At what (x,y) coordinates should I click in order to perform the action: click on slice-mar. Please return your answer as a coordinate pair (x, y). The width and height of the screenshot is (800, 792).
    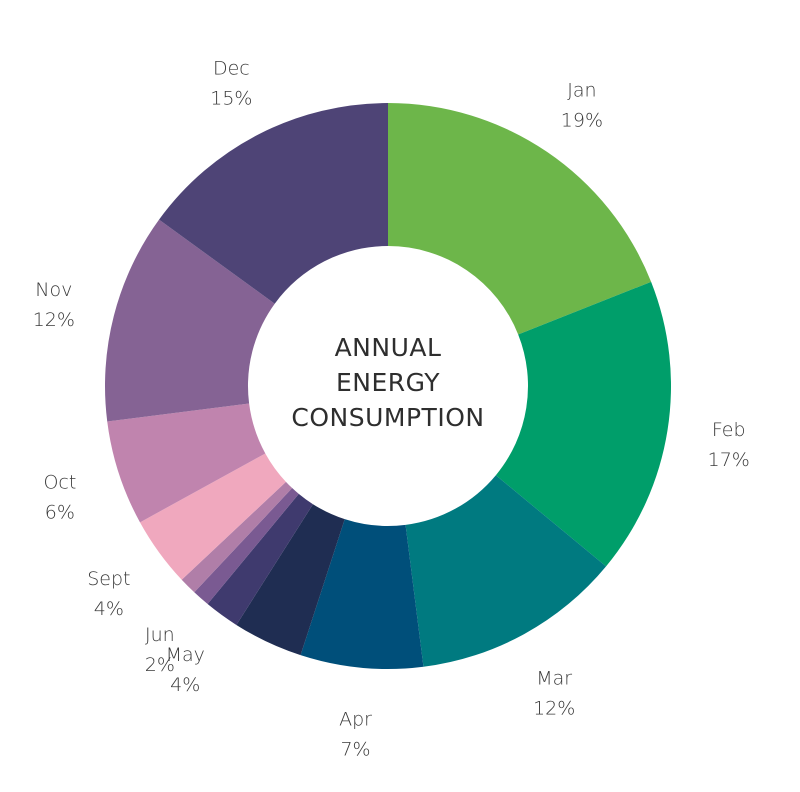
    Looking at the image, I should click on (506, 571).